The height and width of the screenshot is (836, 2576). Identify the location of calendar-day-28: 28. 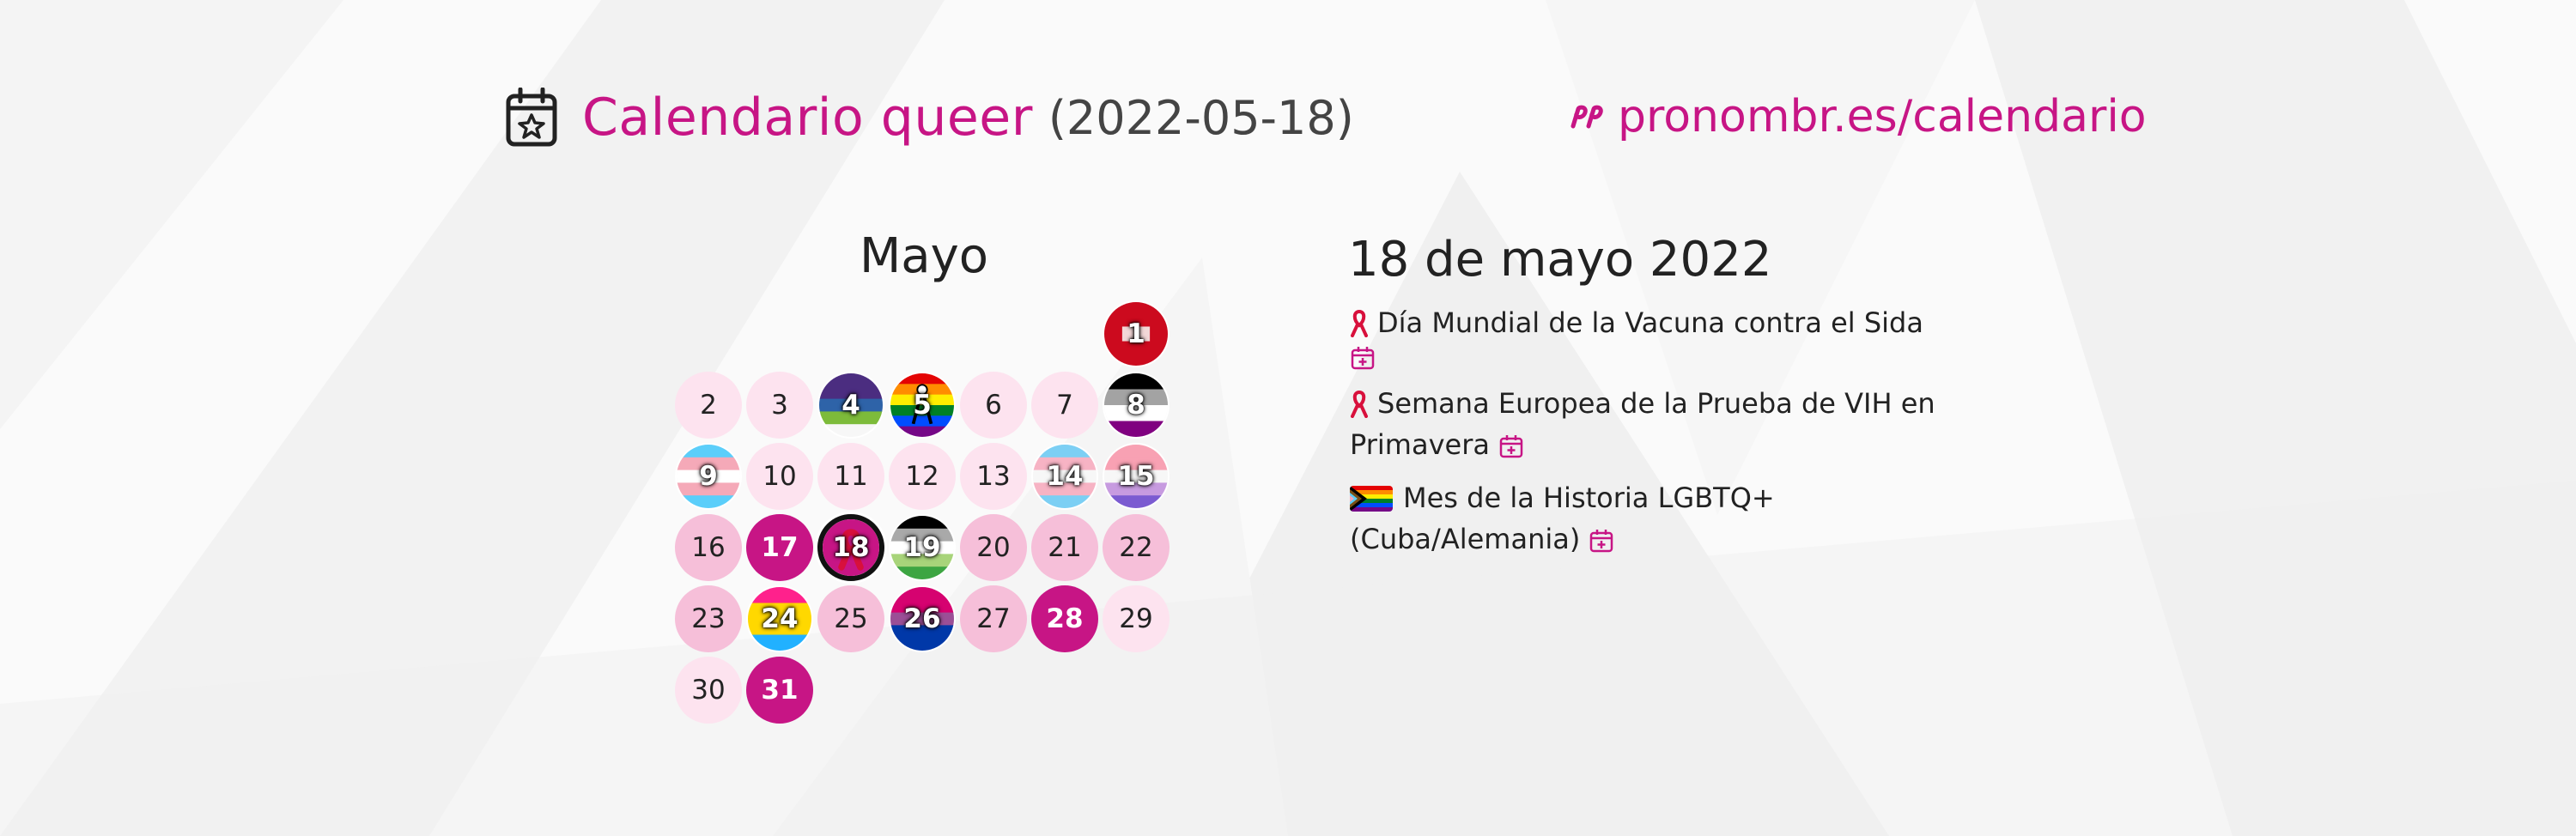
(1064, 618).